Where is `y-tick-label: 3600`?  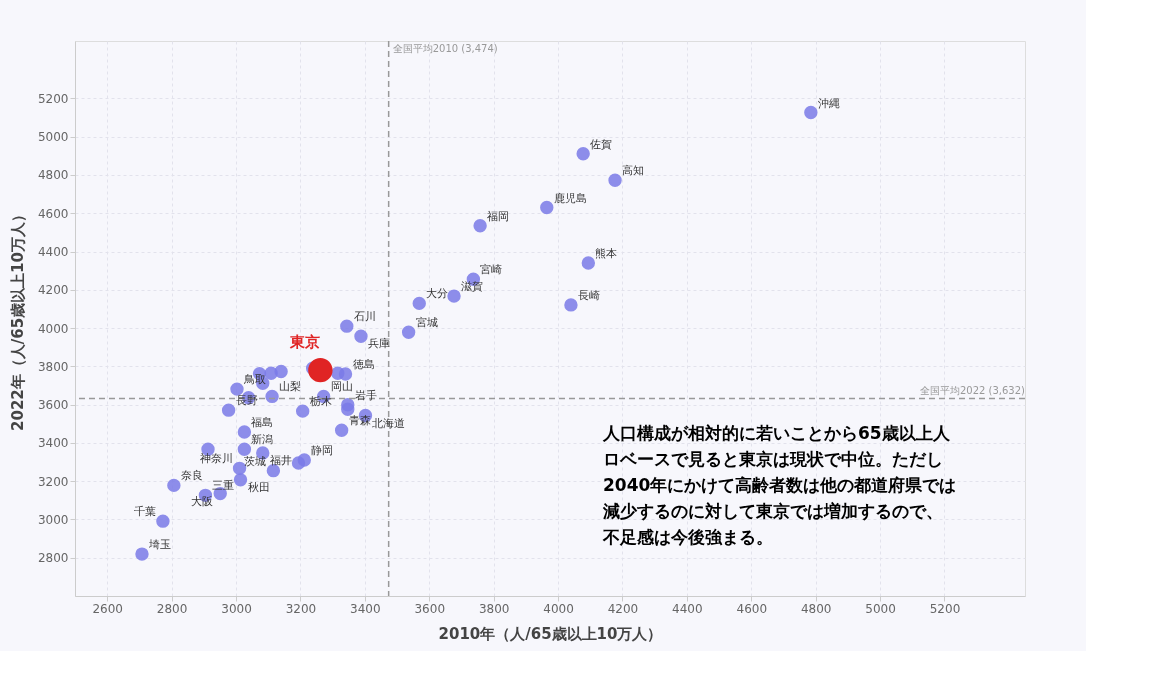
y-tick-label: 3600 is located at coordinates (53, 405).